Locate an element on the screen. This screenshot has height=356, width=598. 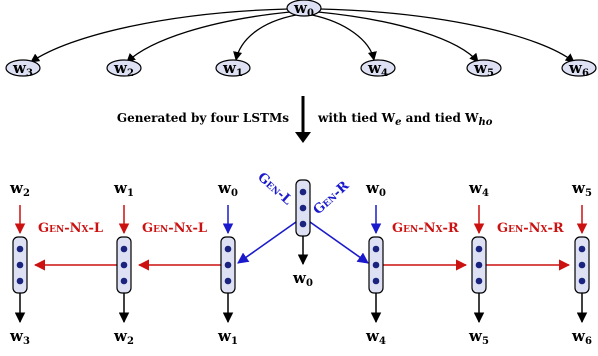
tree-node-root-label: w0 is located at coordinates (303, 9).